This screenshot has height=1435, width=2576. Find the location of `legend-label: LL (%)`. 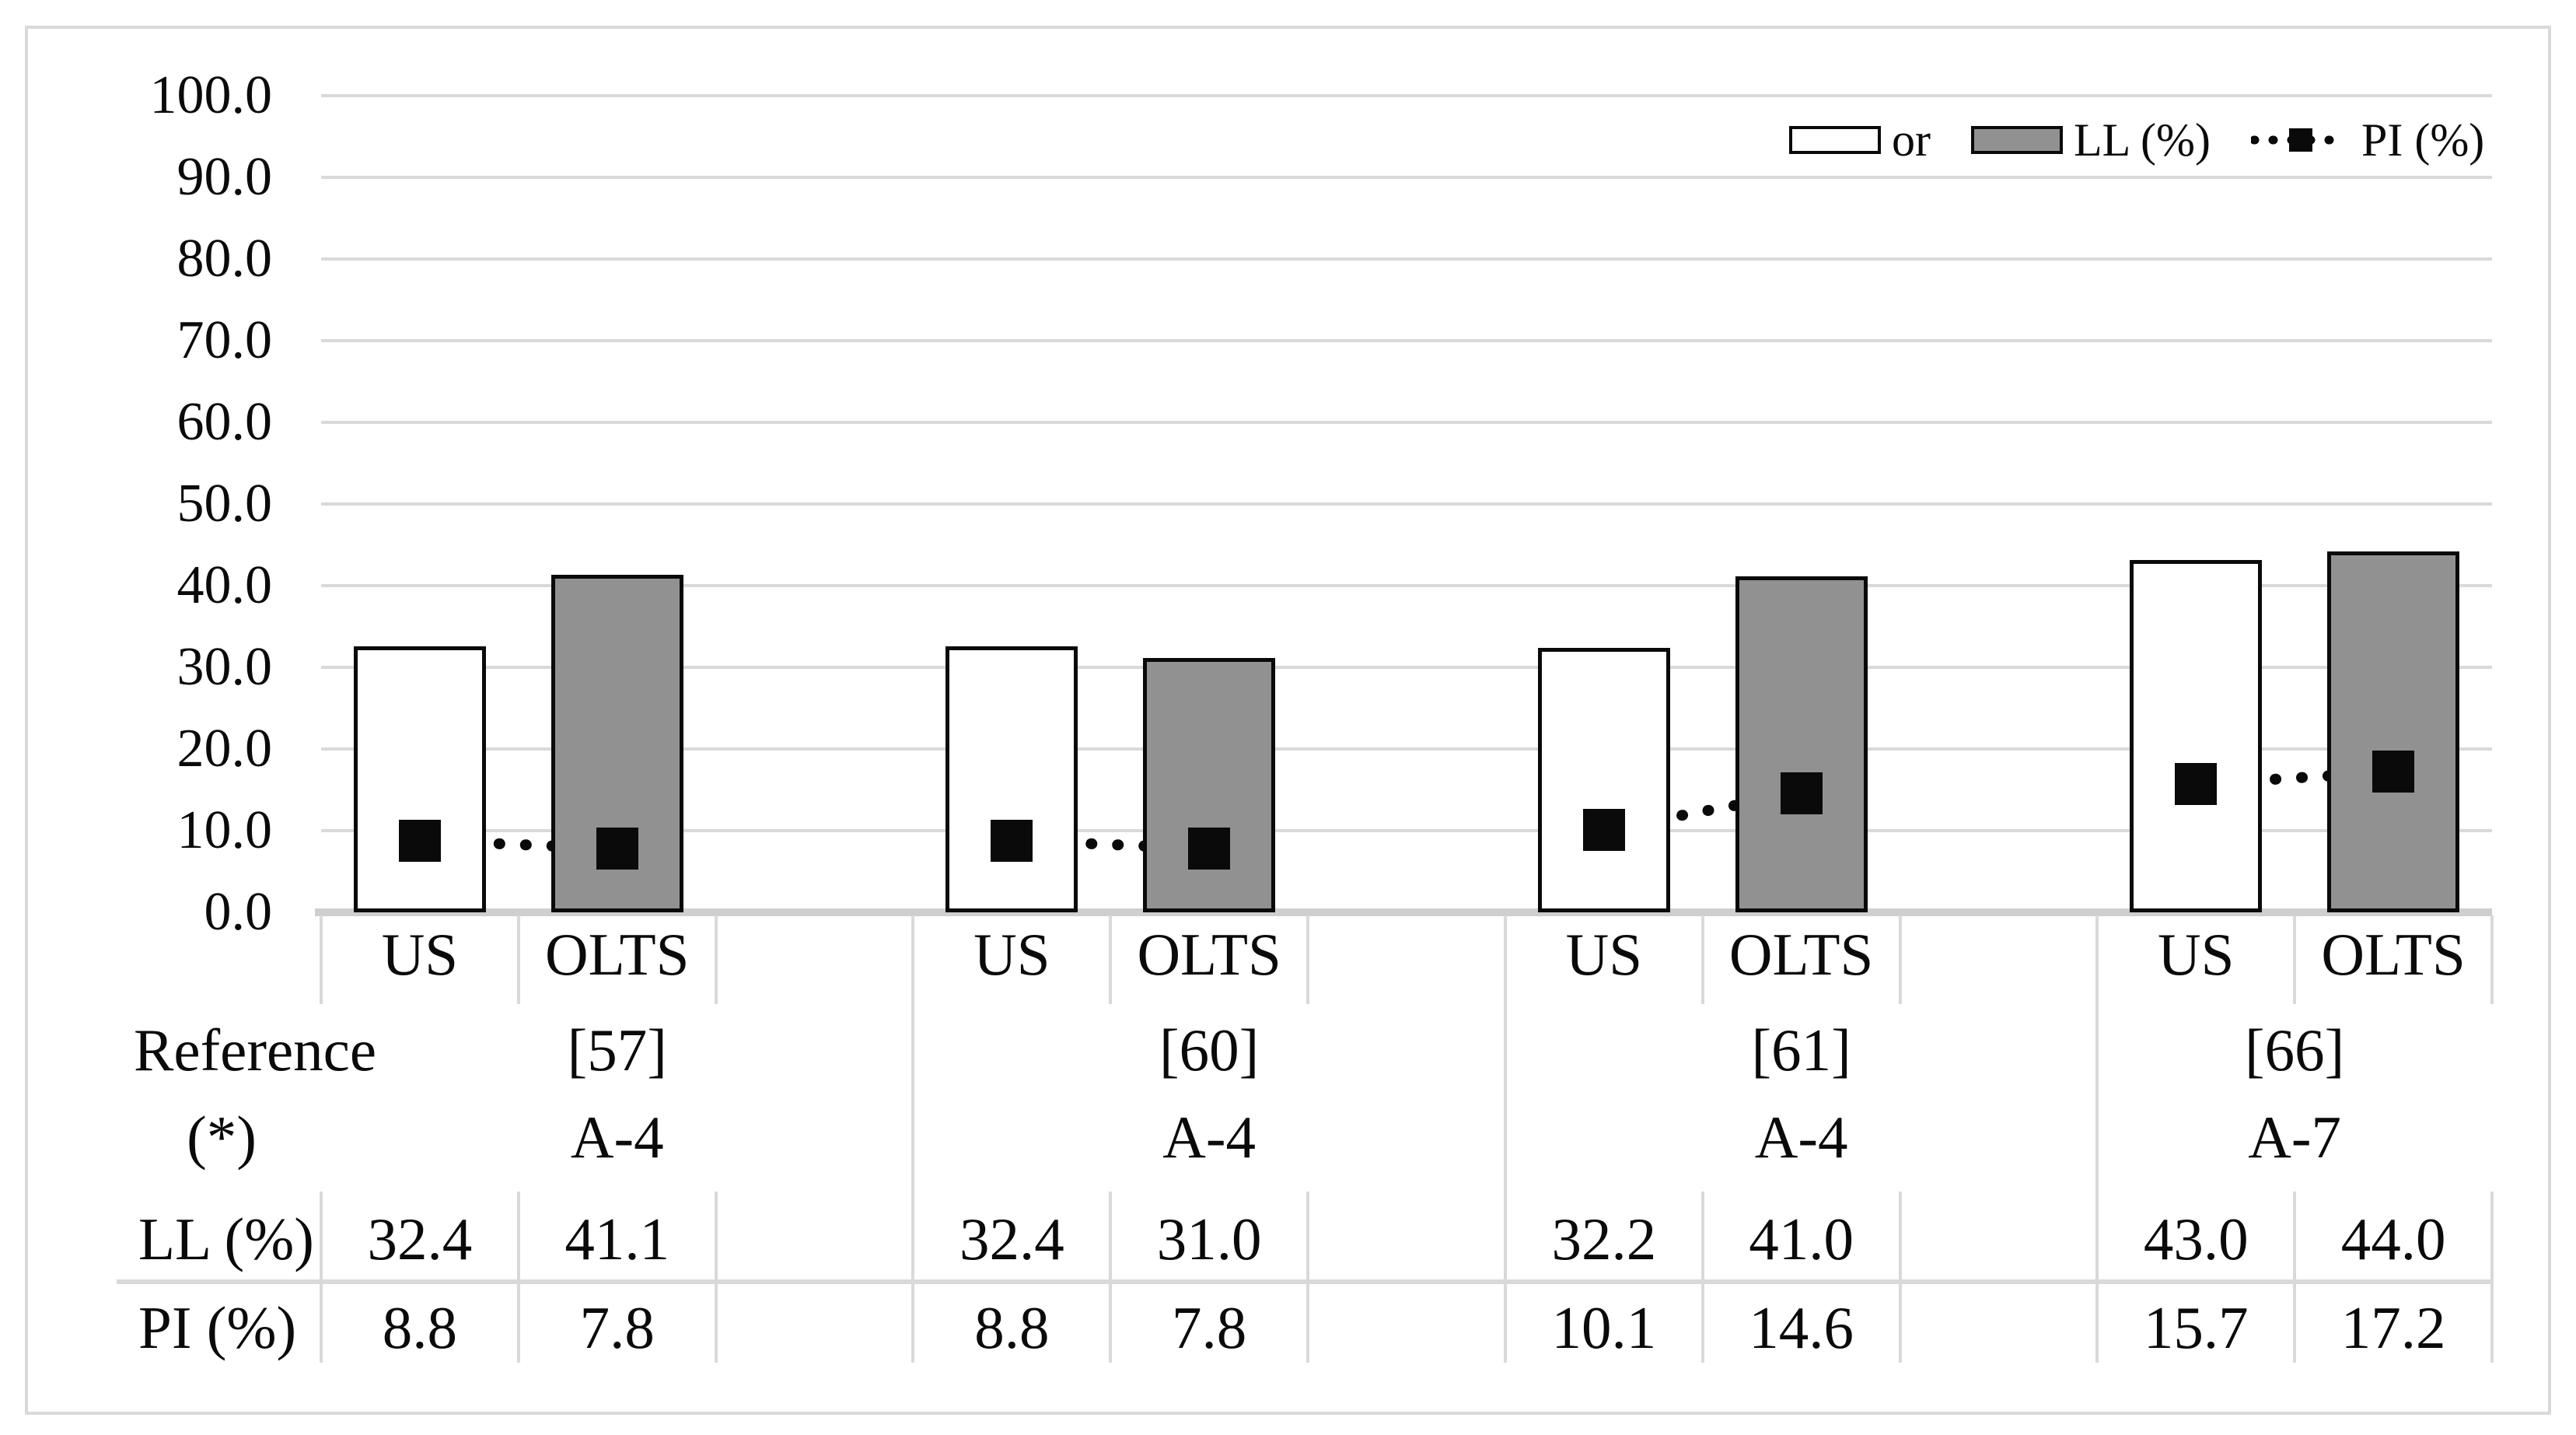

legend-label: LL (%) is located at coordinates (2142, 140).